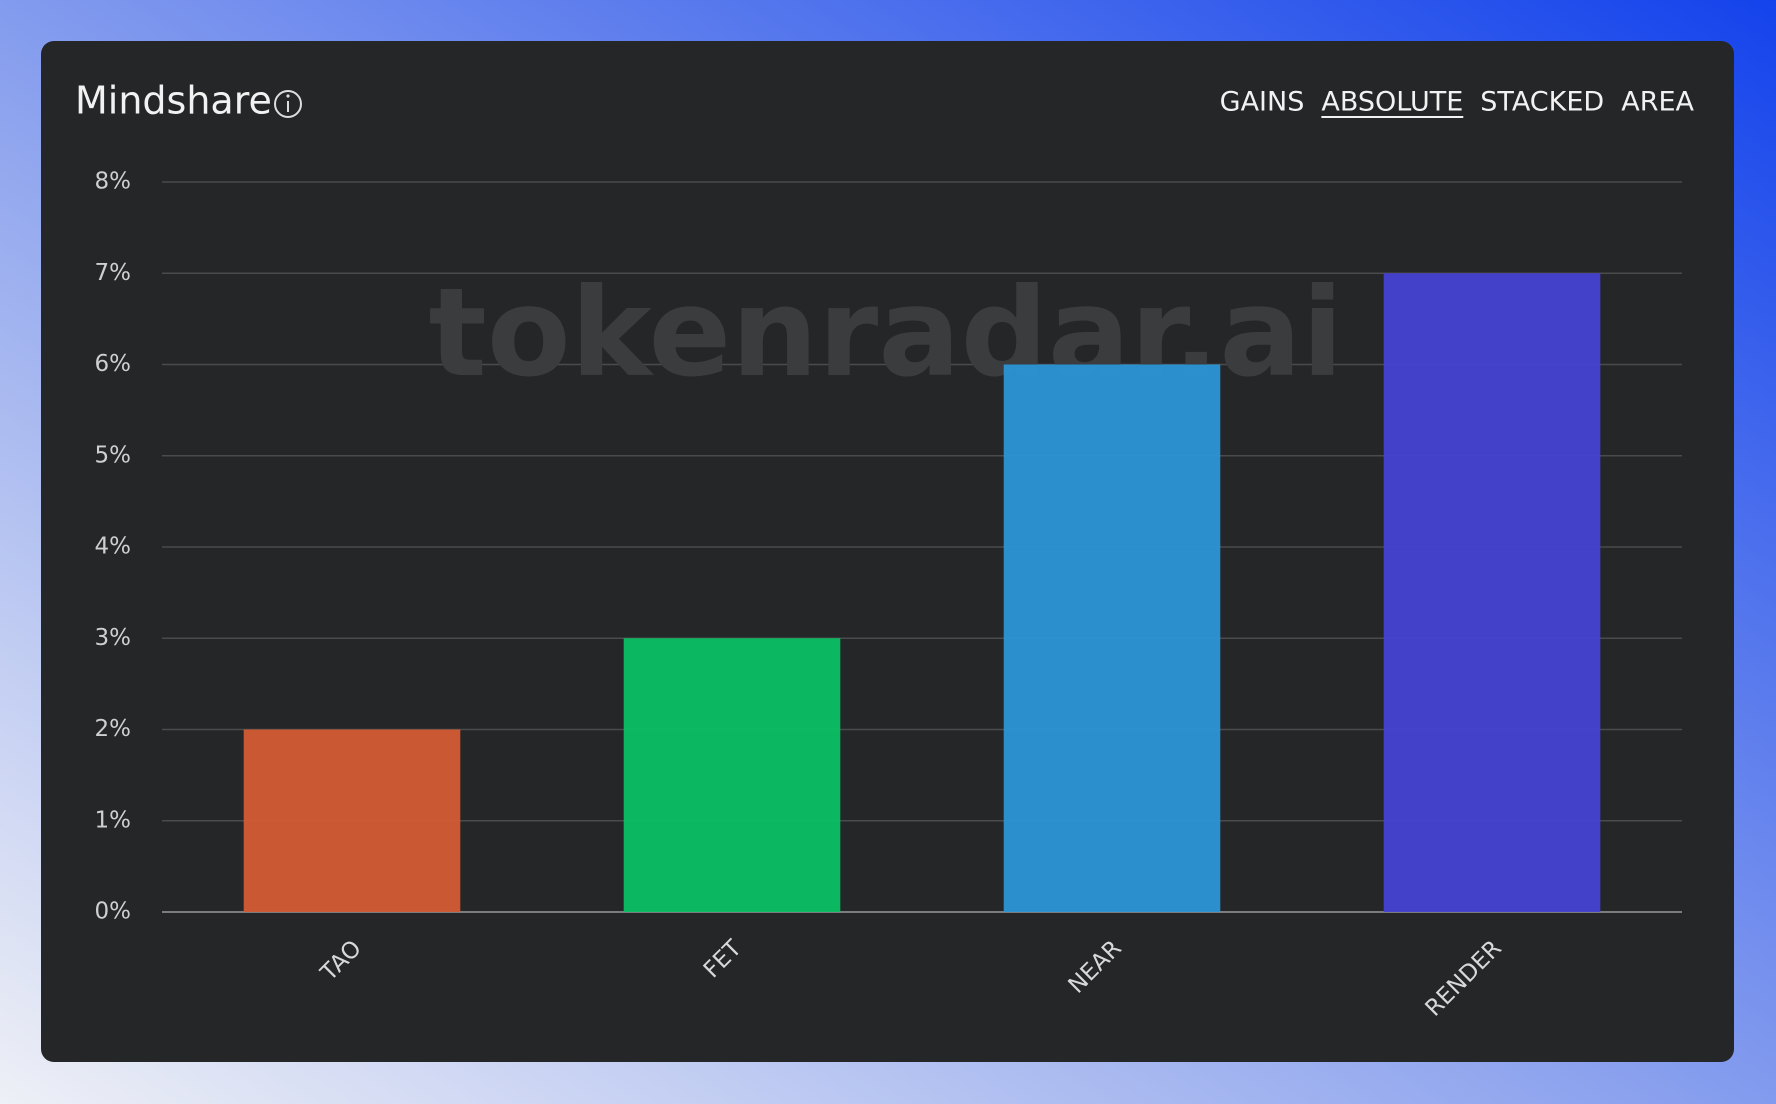 The width and height of the screenshot is (1776, 1104). What do you see at coordinates (113, 638) in the screenshot?
I see `y-tick-label: 3%` at bounding box center [113, 638].